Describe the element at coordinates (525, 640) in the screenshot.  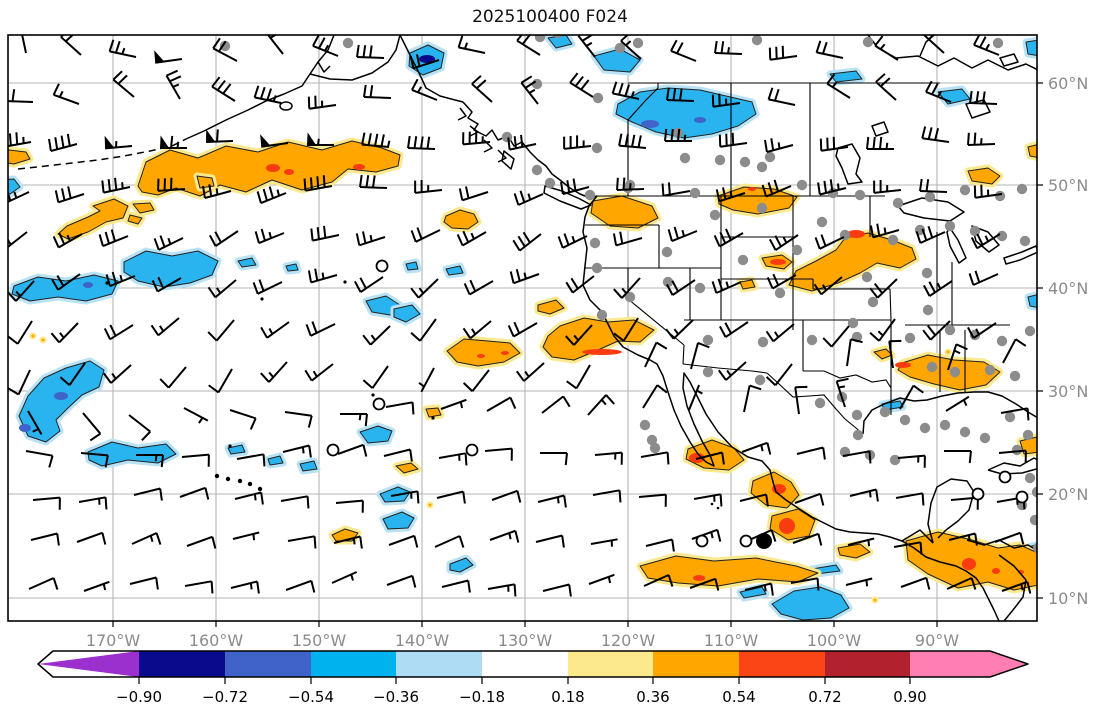
I see `lon-tick-label: 130°W` at that location.